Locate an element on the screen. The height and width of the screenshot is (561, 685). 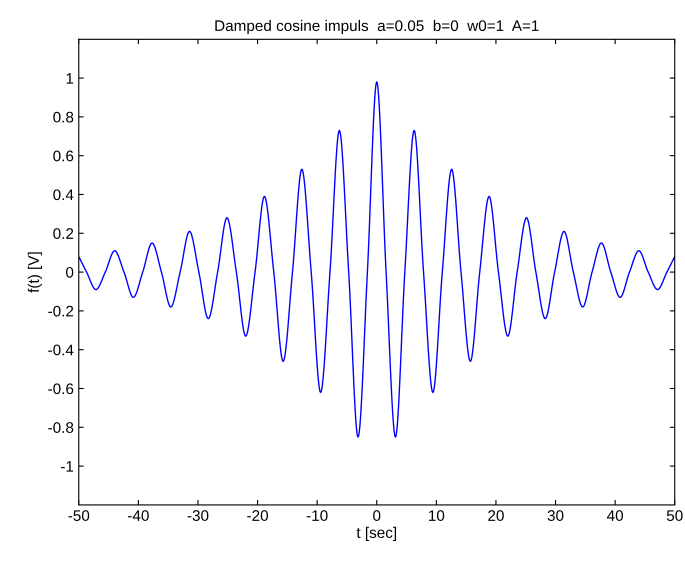
y-tick-label: -0.6 is located at coordinates (61, 388).